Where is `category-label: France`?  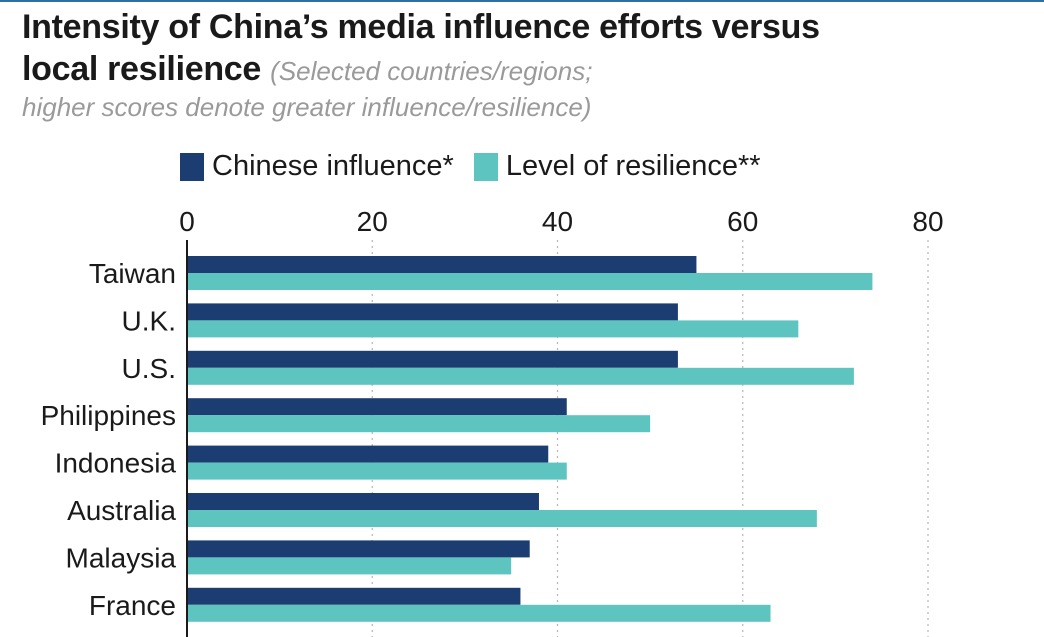
category-label: France is located at coordinates (132, 605).